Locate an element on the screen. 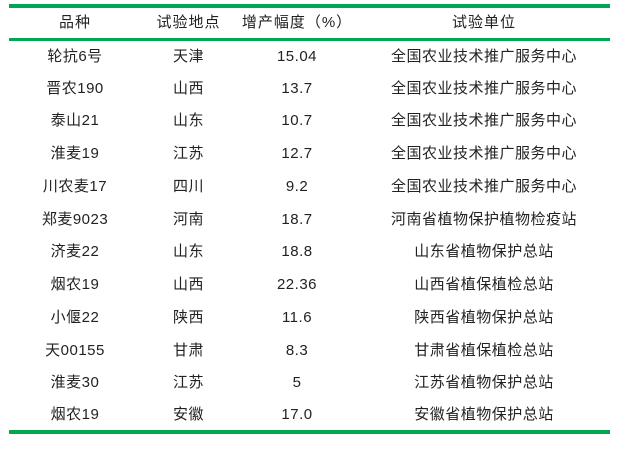 Image resolution: width=618 pixels, height=449 pixels. cell-unit: 安徽省植物保护总站 is located at coordinates (484, 415).